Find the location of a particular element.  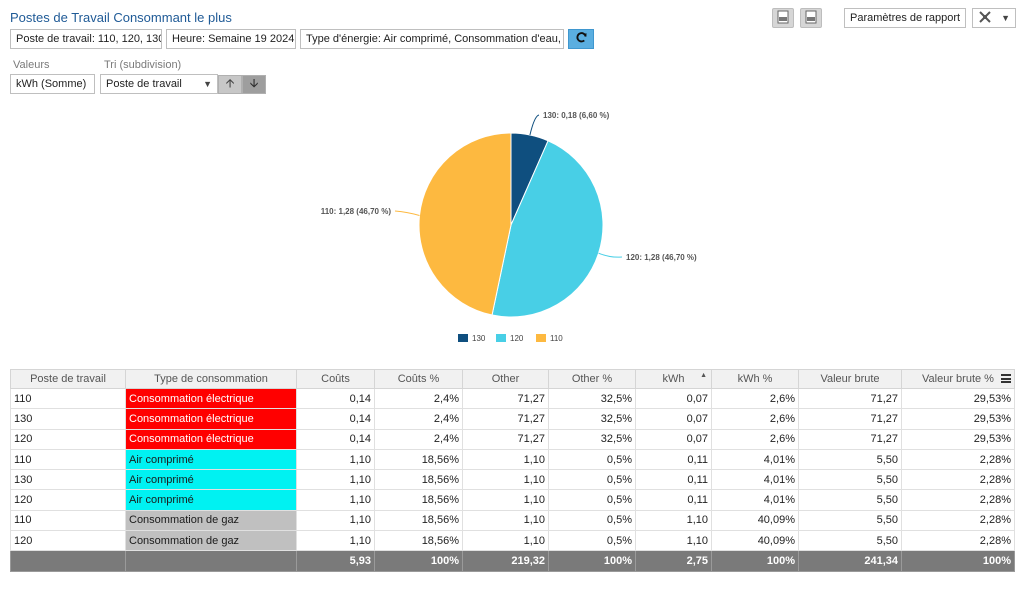

column-header: Other % is located at coordinates (592, 379).